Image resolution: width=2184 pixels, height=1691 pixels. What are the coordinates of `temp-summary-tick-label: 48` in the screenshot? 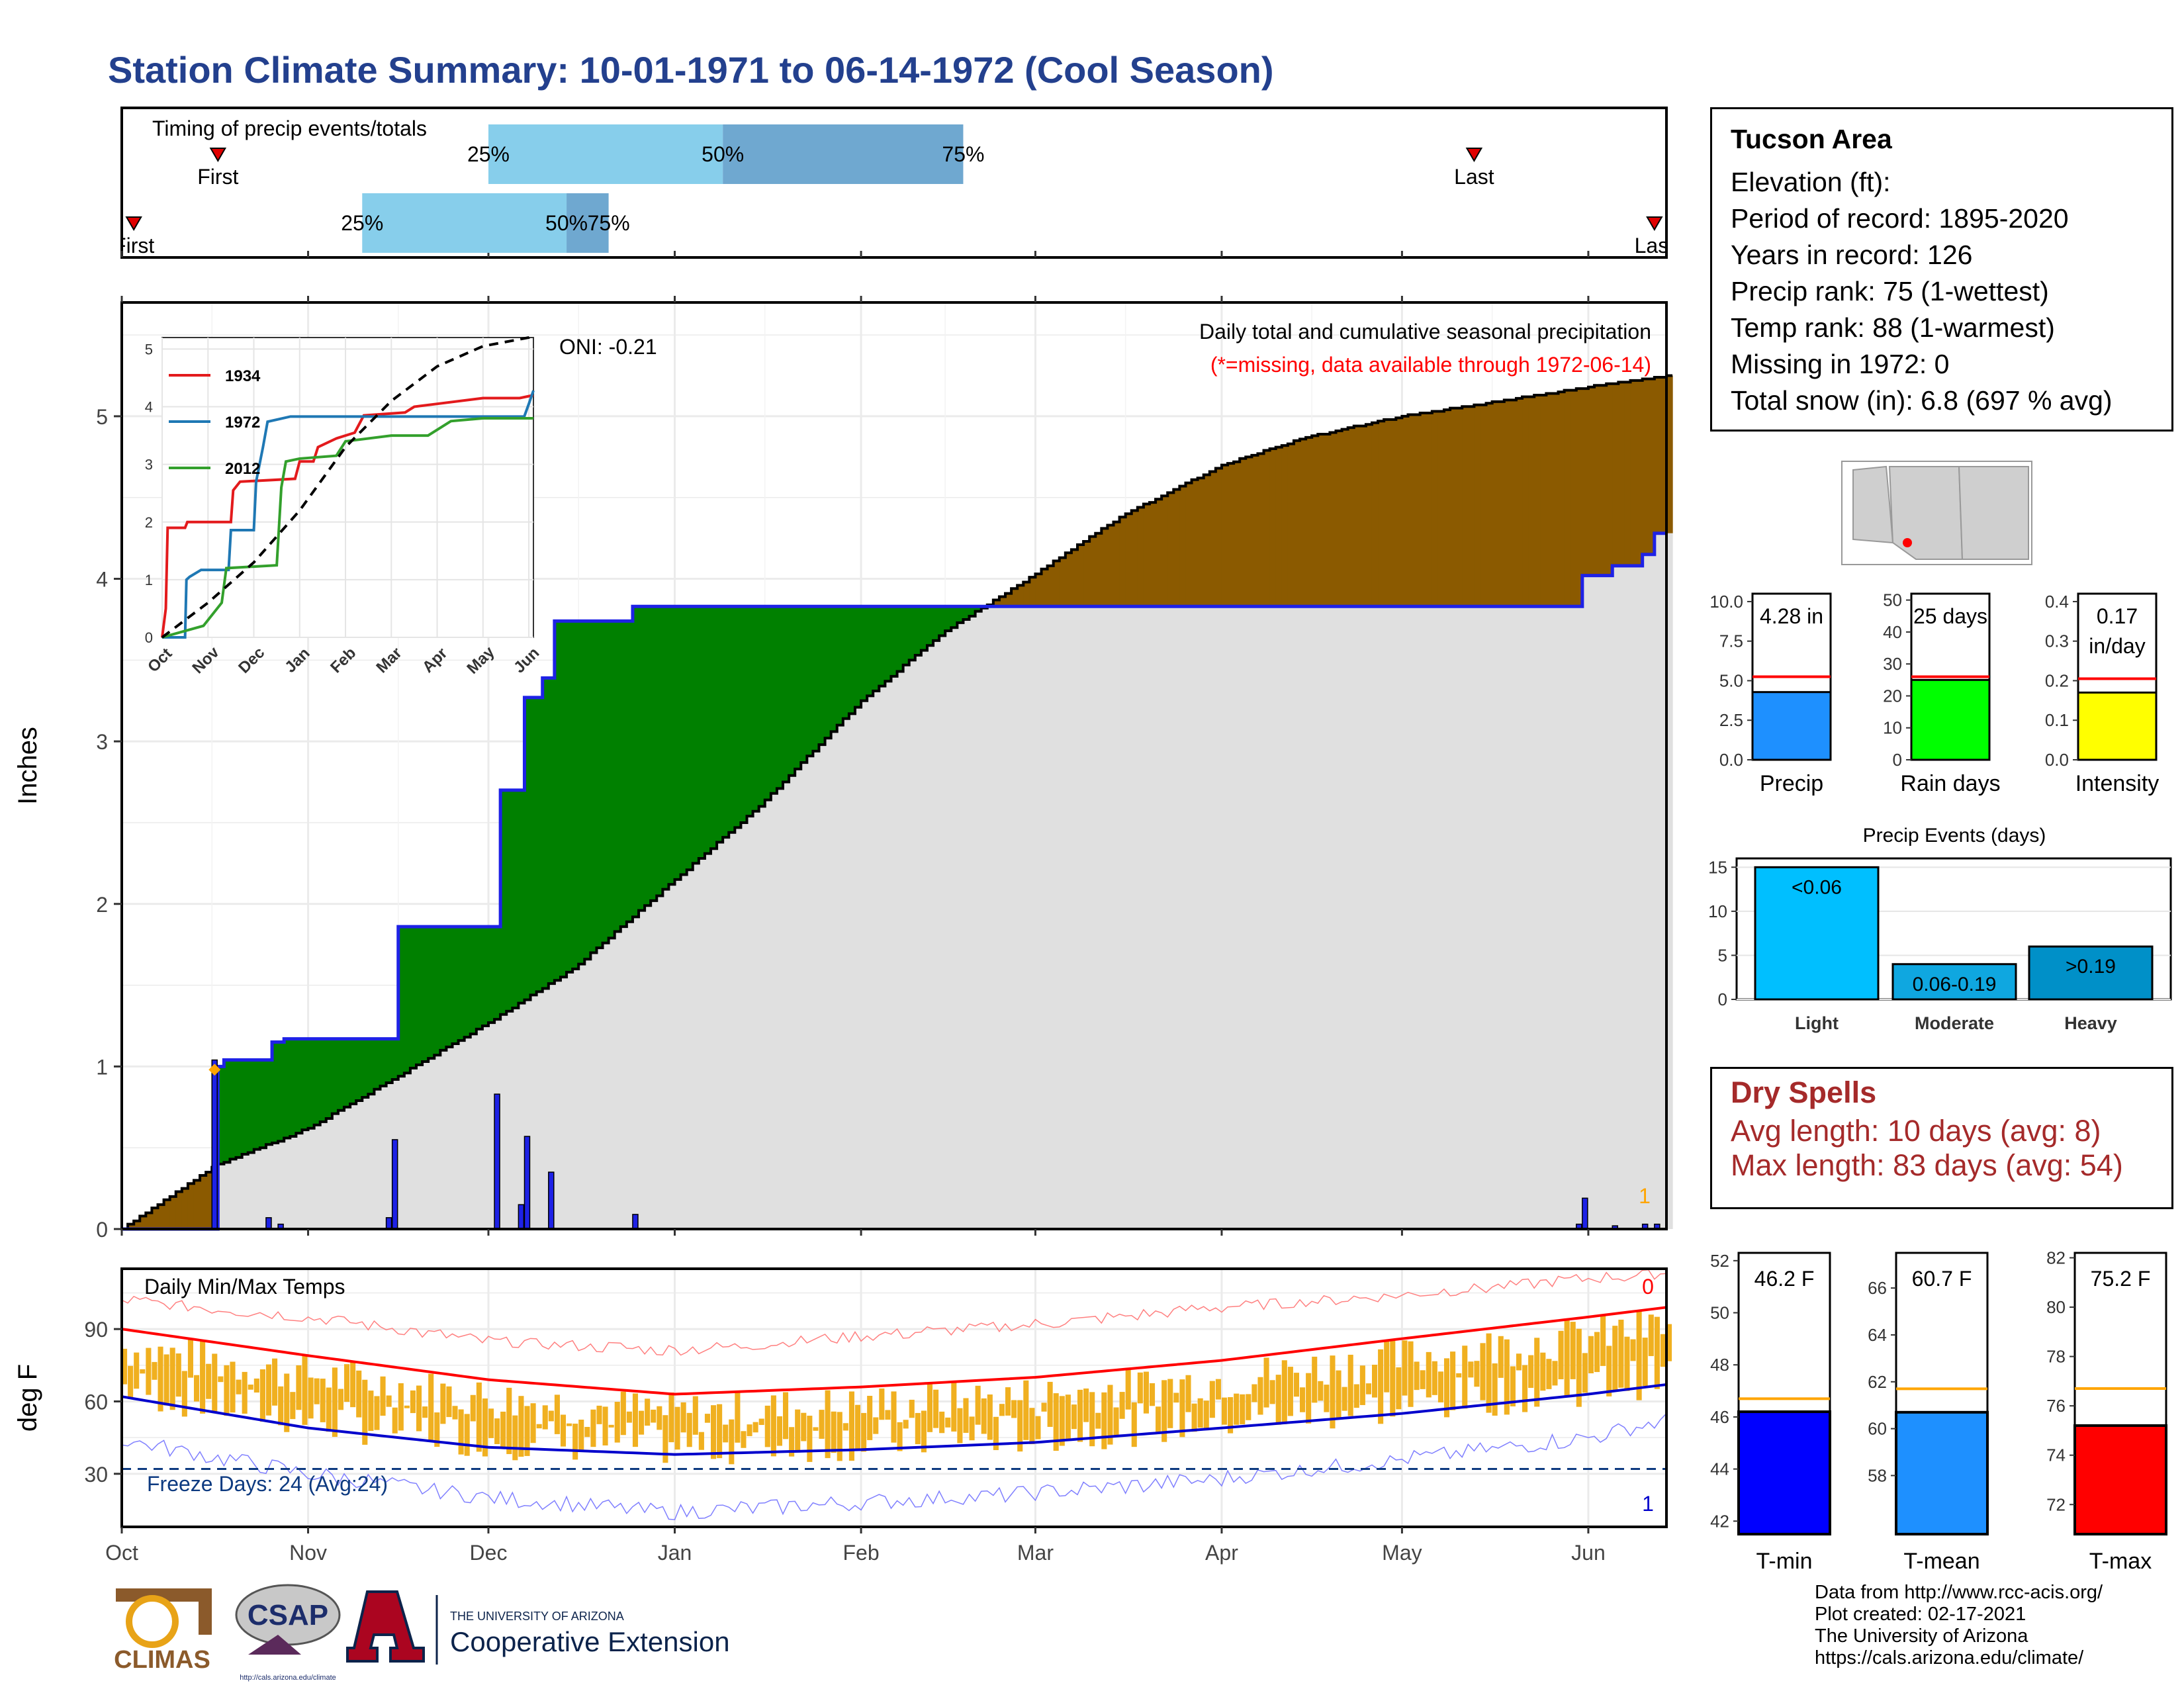 It's located at (1720, 1365).